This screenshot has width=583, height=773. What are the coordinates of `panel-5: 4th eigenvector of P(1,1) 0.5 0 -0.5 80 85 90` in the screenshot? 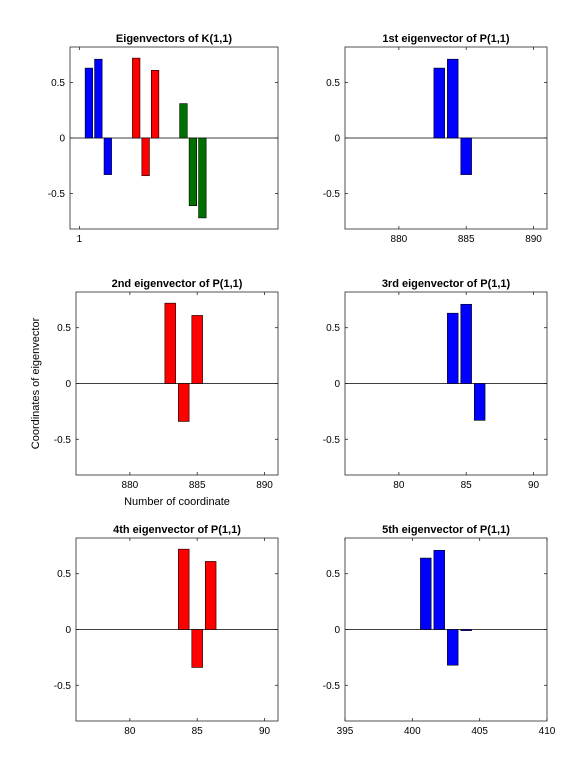 It's located at (166, 630).